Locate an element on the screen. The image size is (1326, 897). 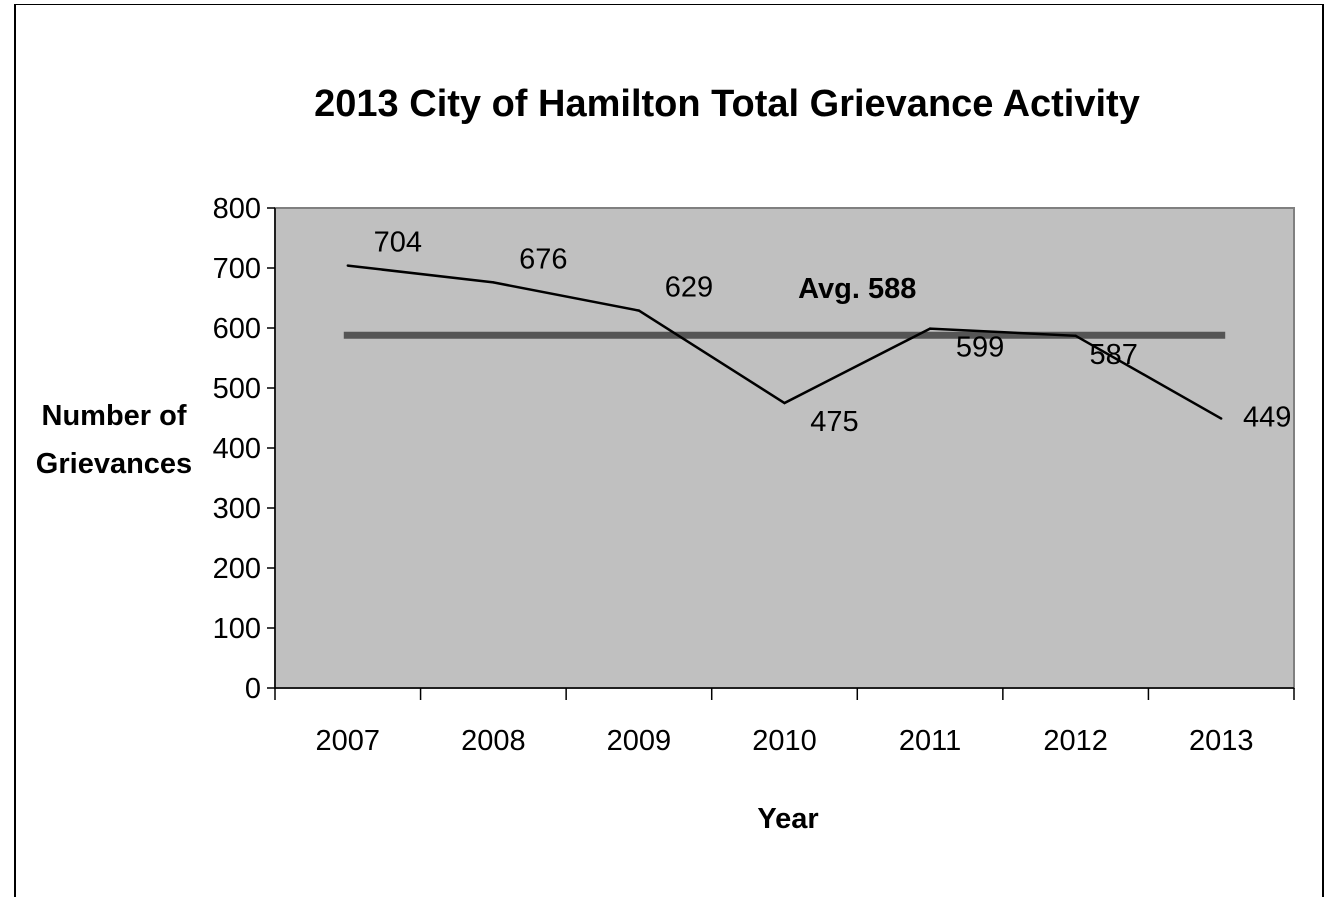
y-tick-label: 500 is located at coordinates (237, 389).